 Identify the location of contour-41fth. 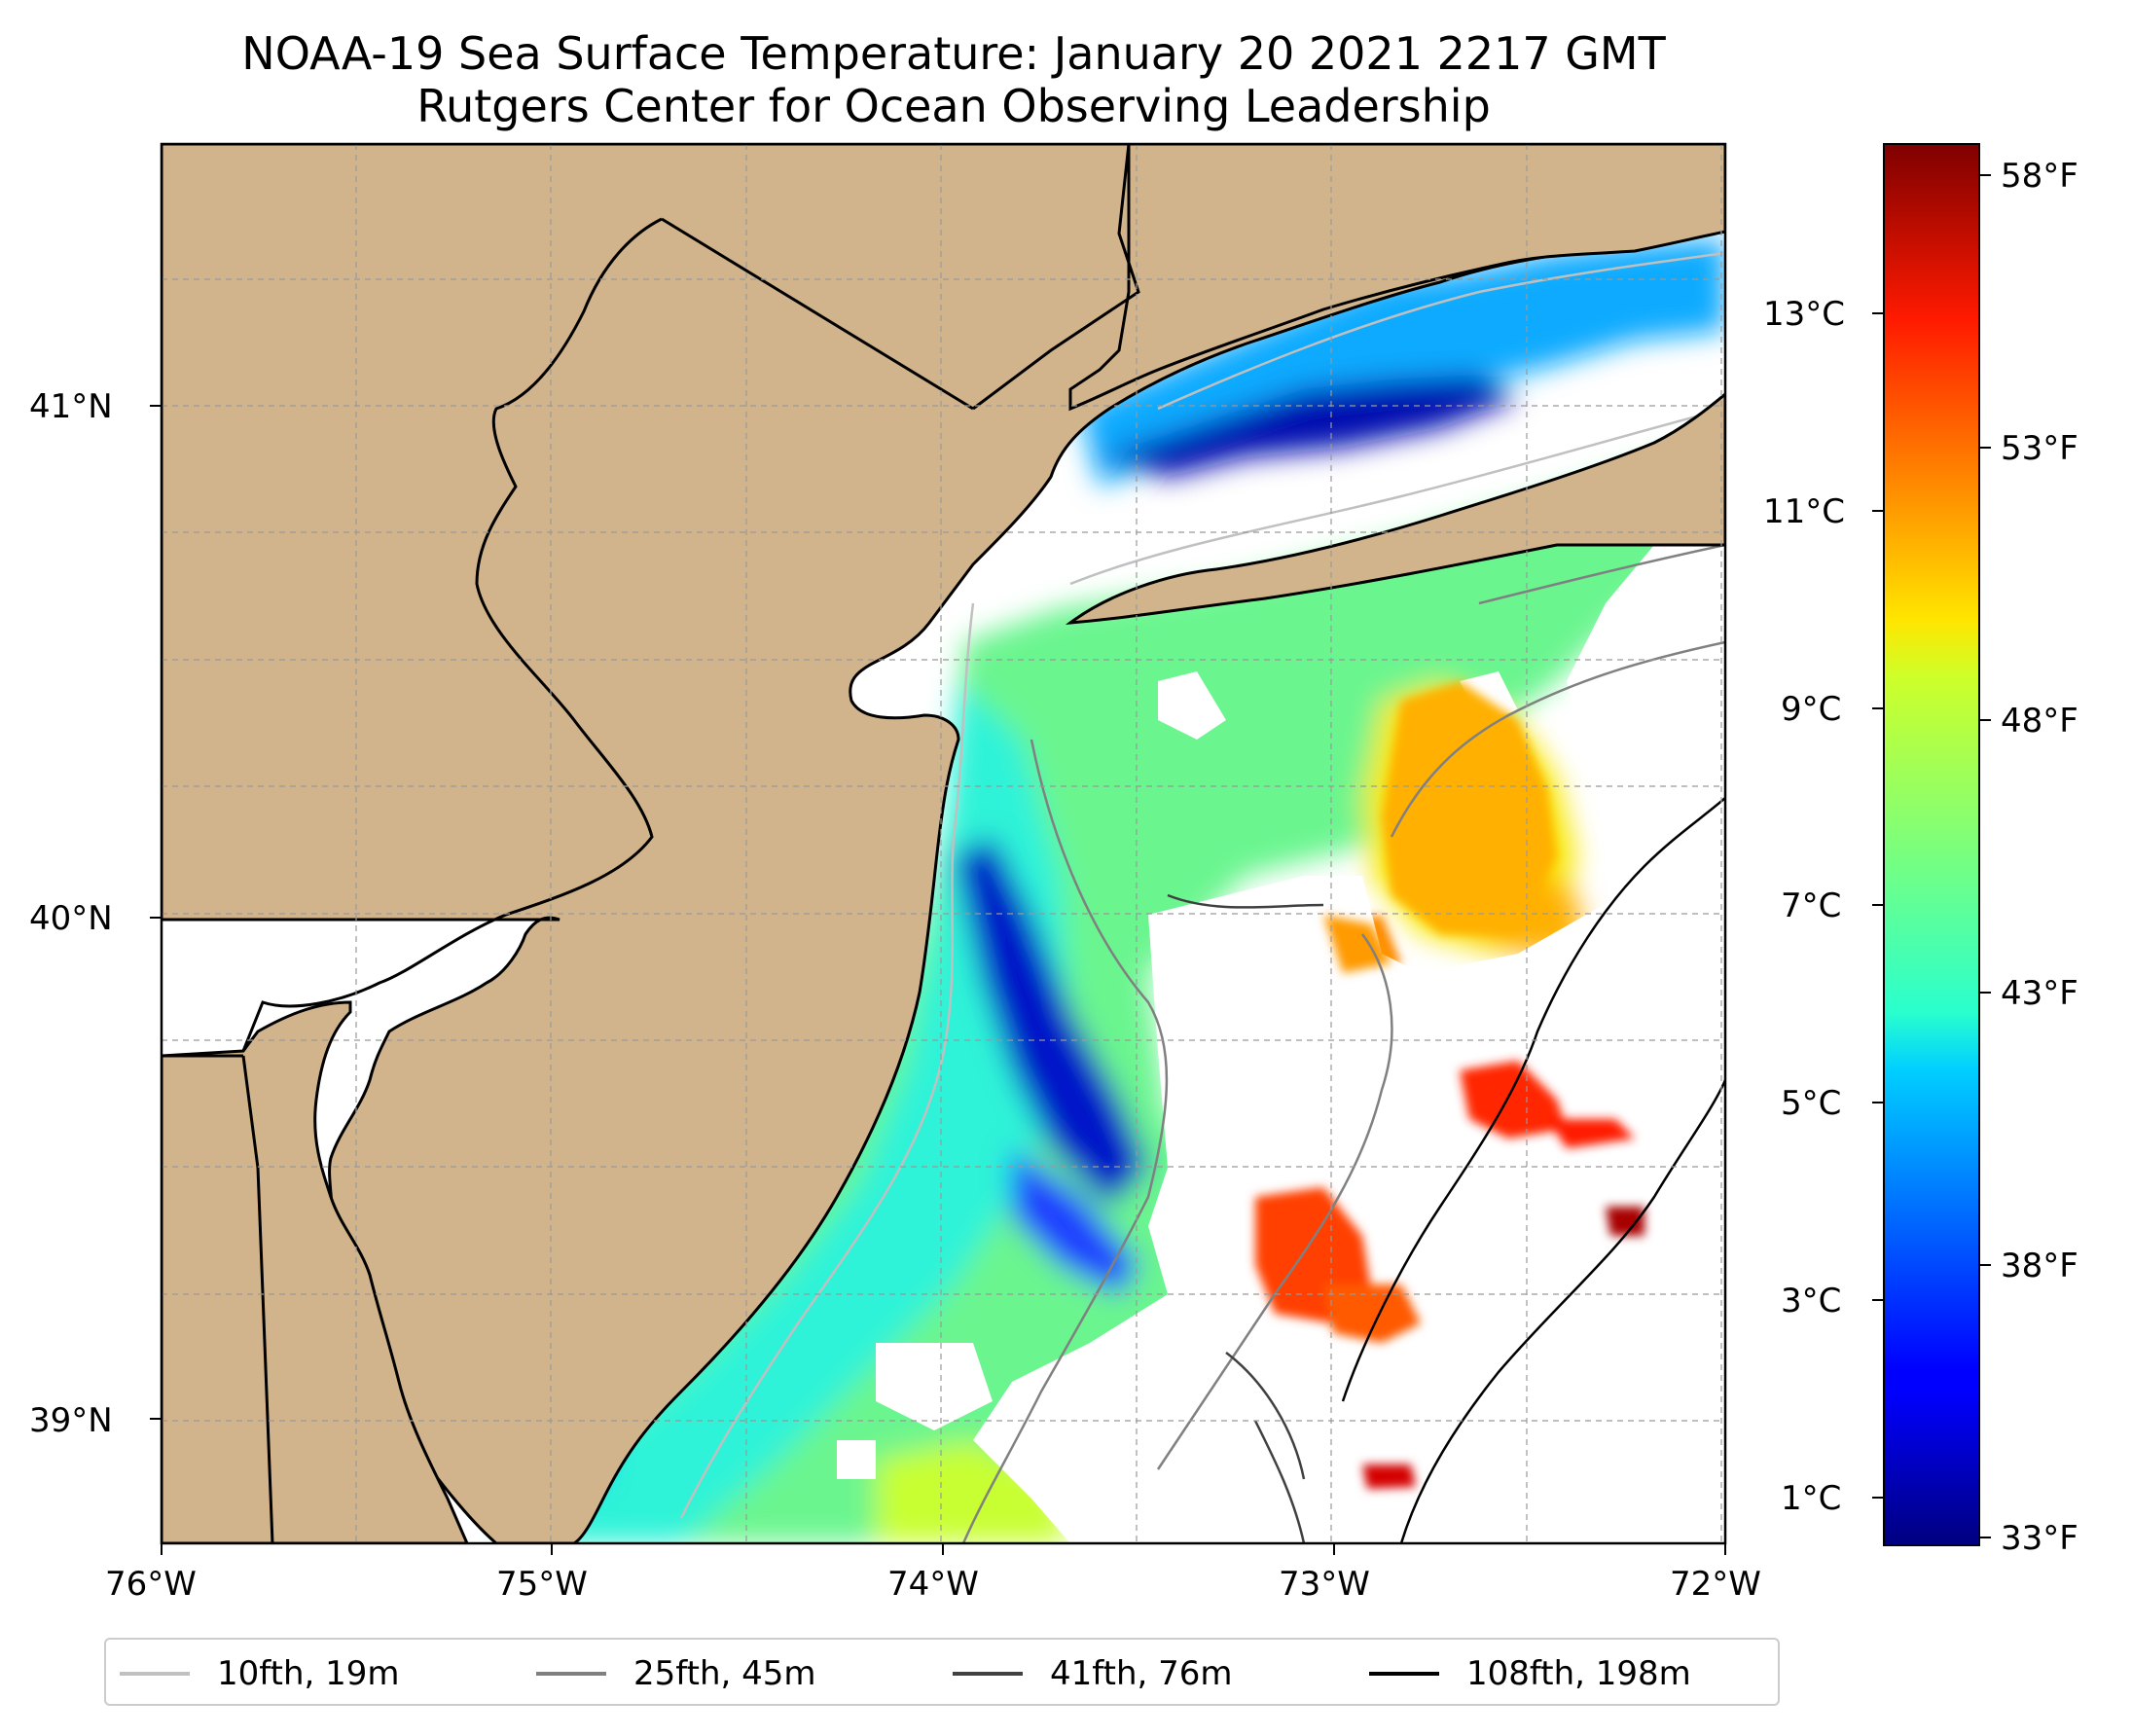
(1246, 1218).